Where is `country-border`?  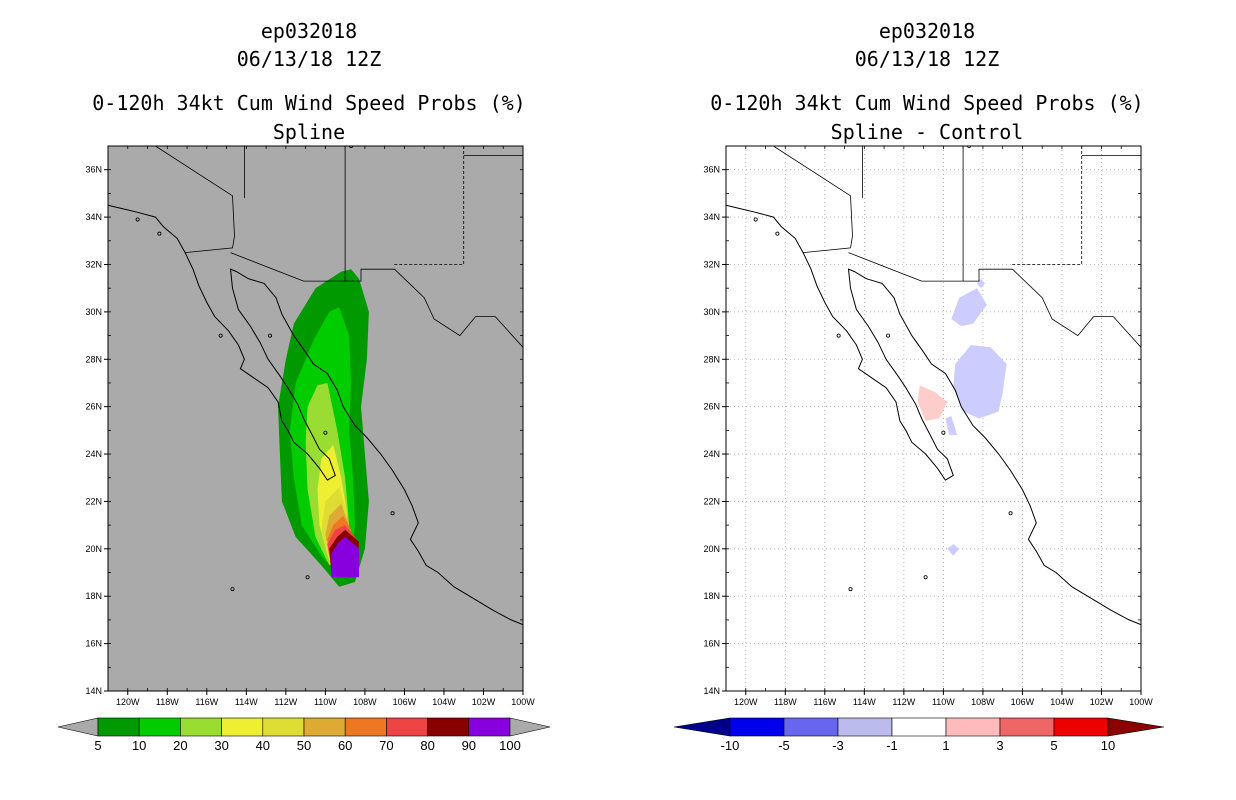 country-border is located at coordinates (376, 300).